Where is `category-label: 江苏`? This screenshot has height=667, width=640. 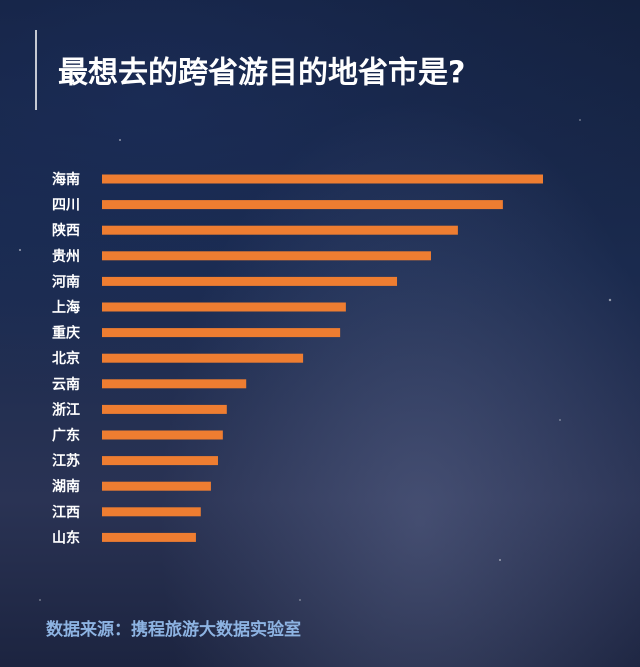 category-label: 江苏 is located at coordinates (66, 461).